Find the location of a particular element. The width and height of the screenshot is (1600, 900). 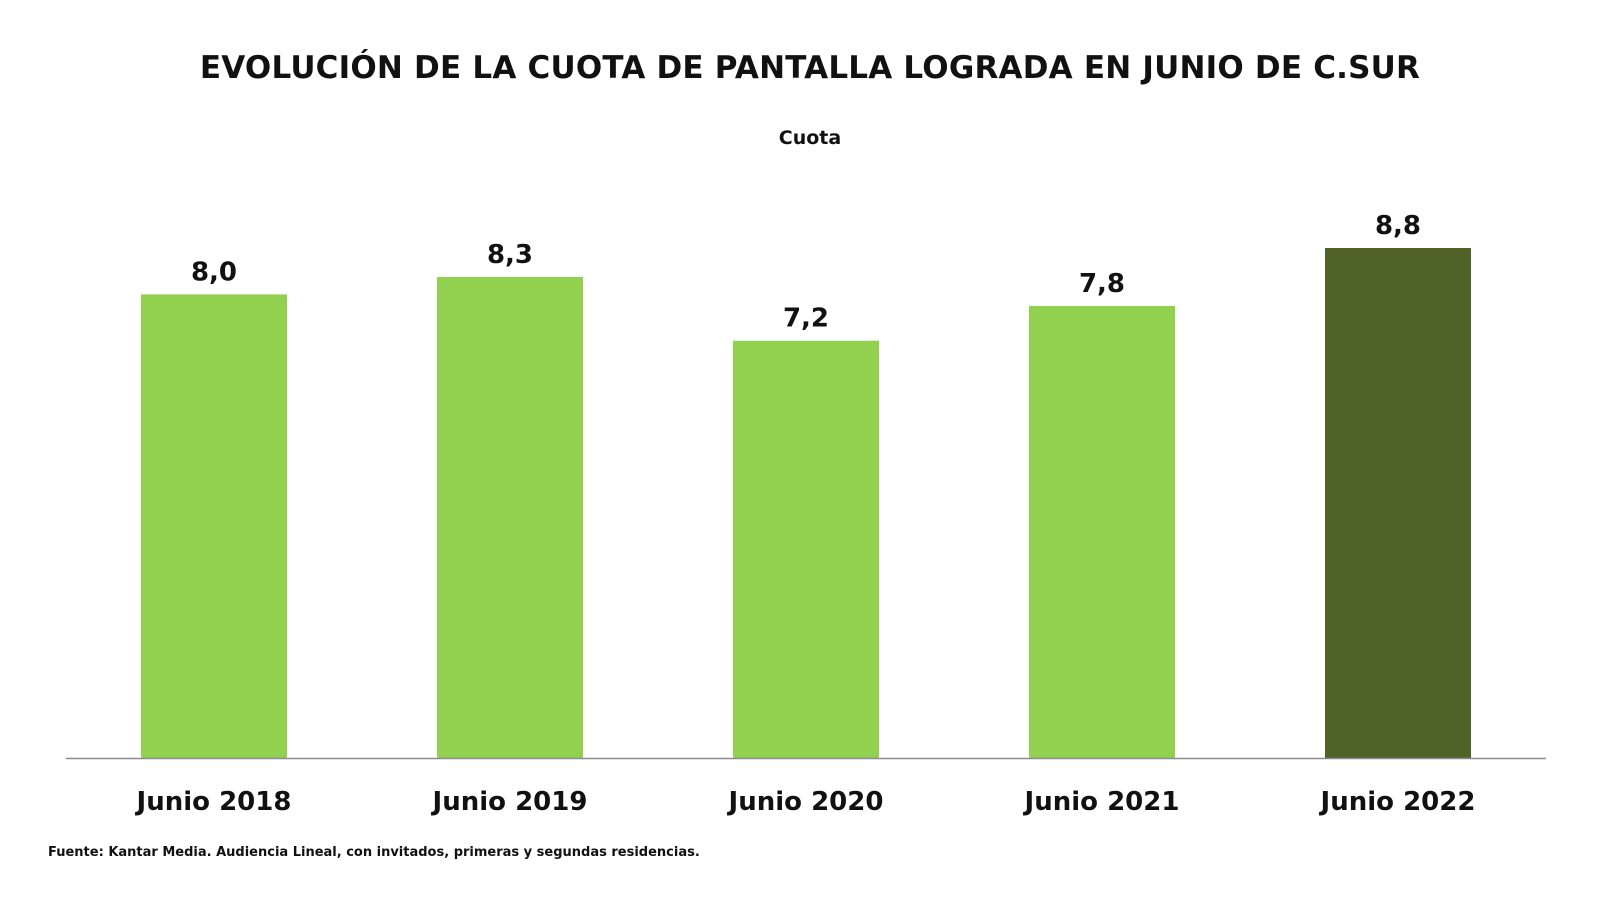

category-label-1: Junio 2018 is located at coordinates (213, 802).